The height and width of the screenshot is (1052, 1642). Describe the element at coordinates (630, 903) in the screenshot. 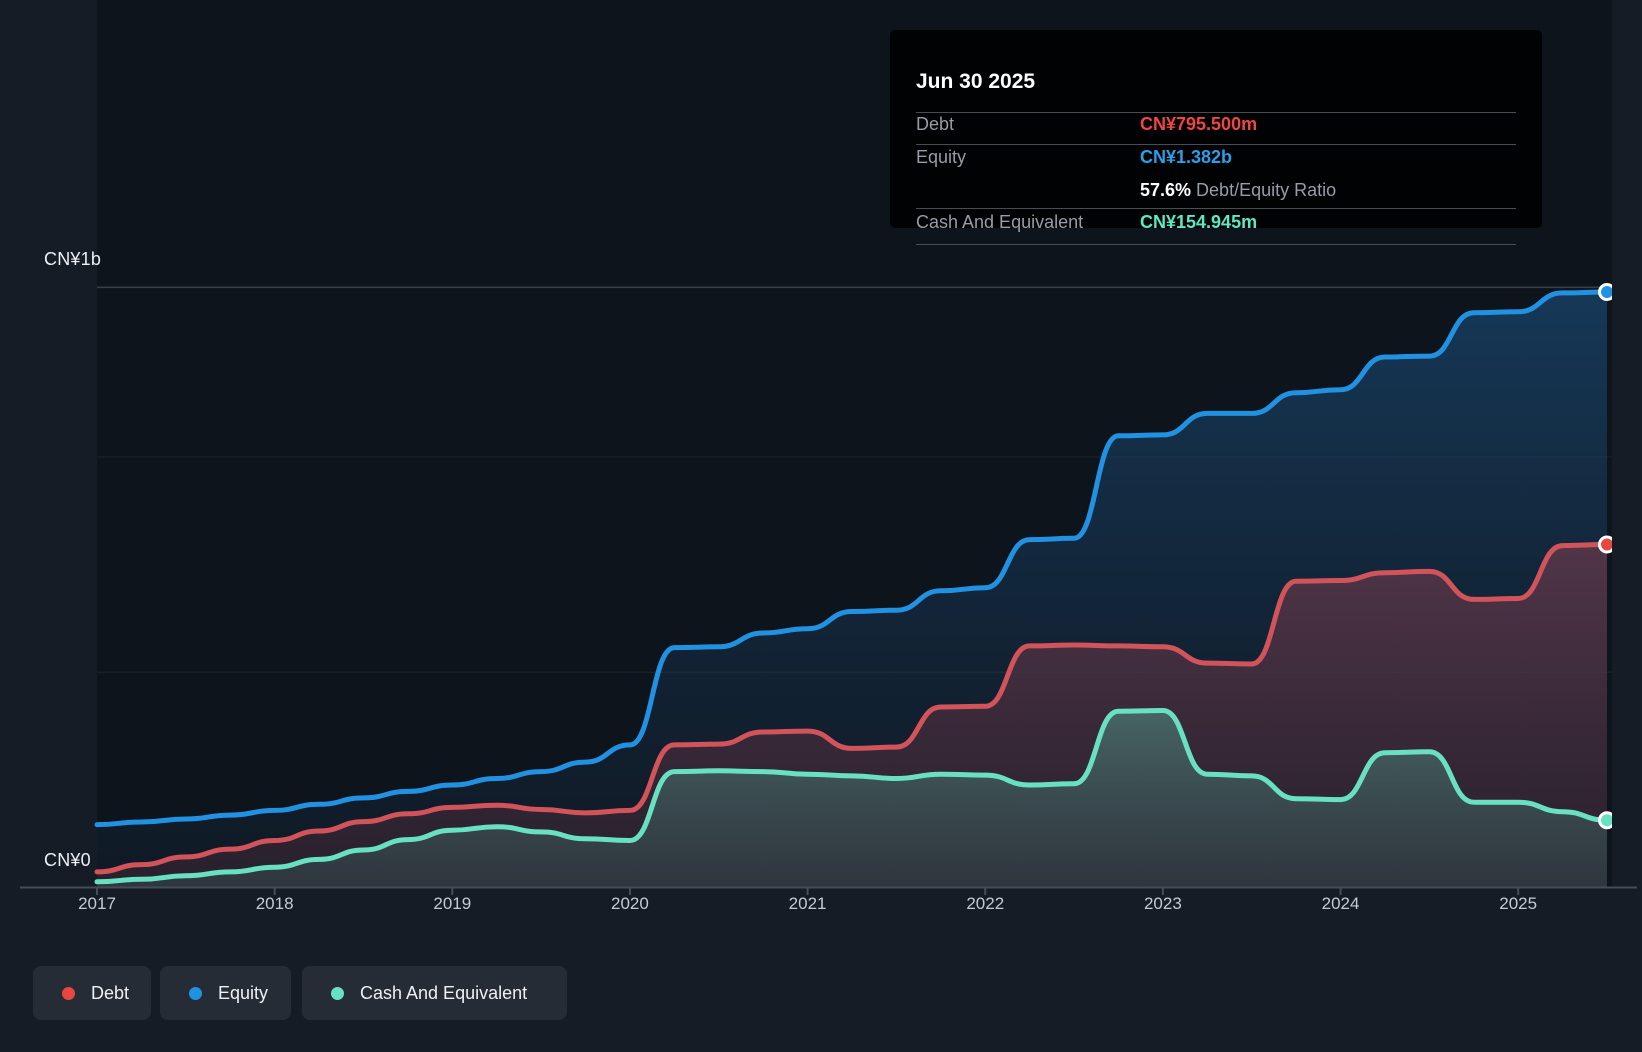

I see `x-tick-label: 2020` at that location.